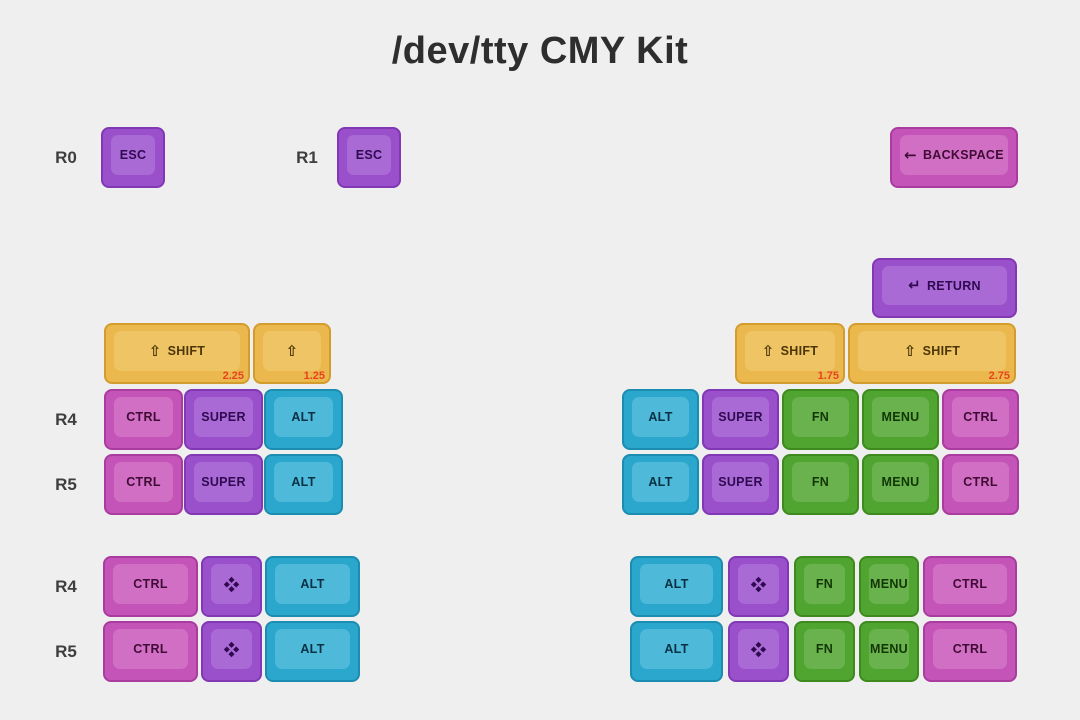  I want to click on key-alt-r5-right-wide: ALT, so click(676, 651).